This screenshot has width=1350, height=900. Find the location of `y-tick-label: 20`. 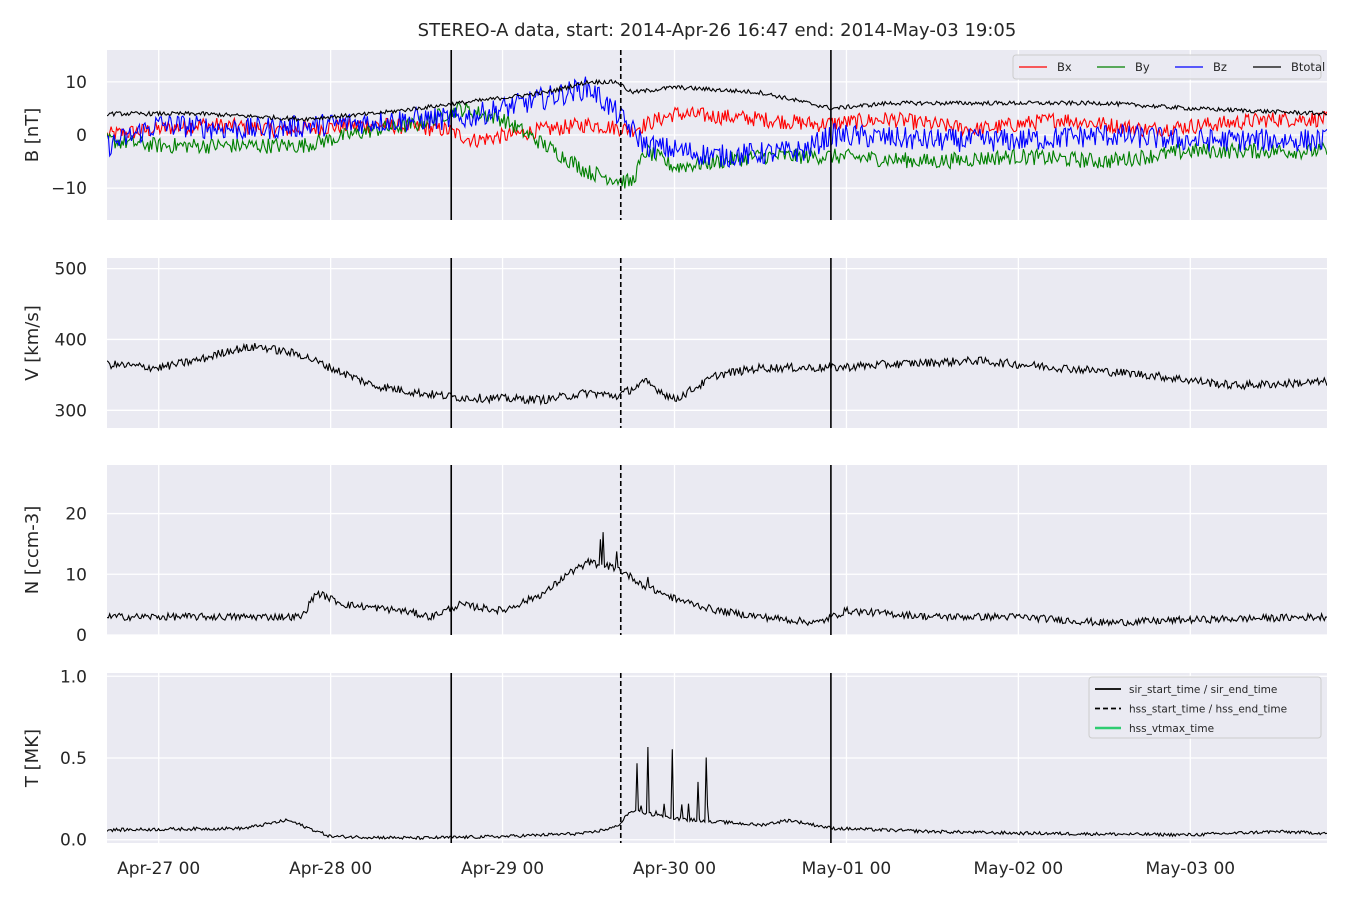

y-tick-label: 20 is located at coordinates (76, 515).